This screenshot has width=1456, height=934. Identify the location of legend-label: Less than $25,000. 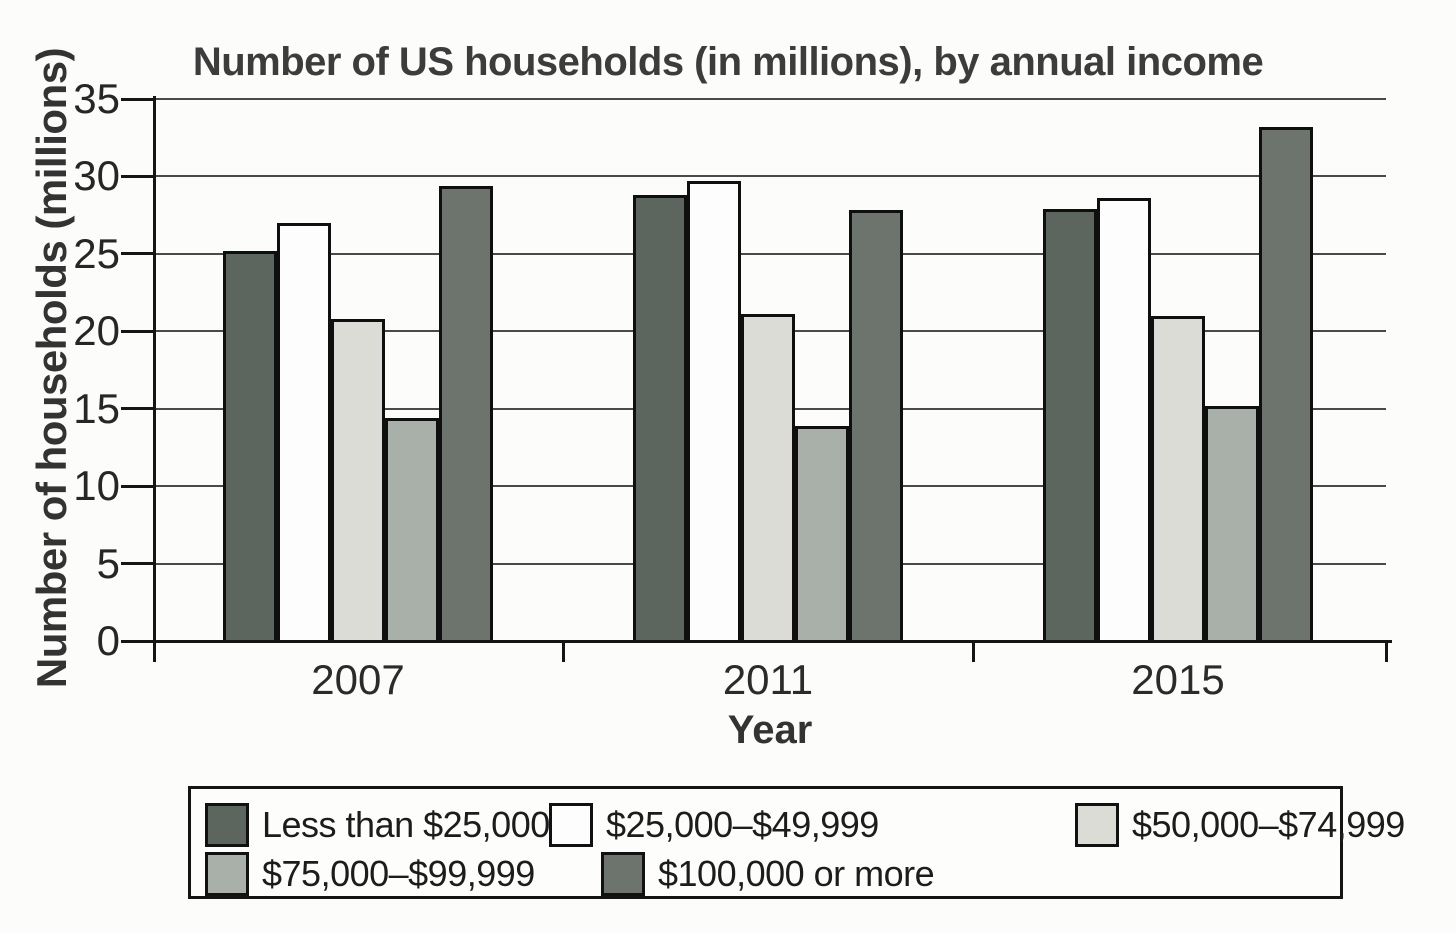
(406, 824).